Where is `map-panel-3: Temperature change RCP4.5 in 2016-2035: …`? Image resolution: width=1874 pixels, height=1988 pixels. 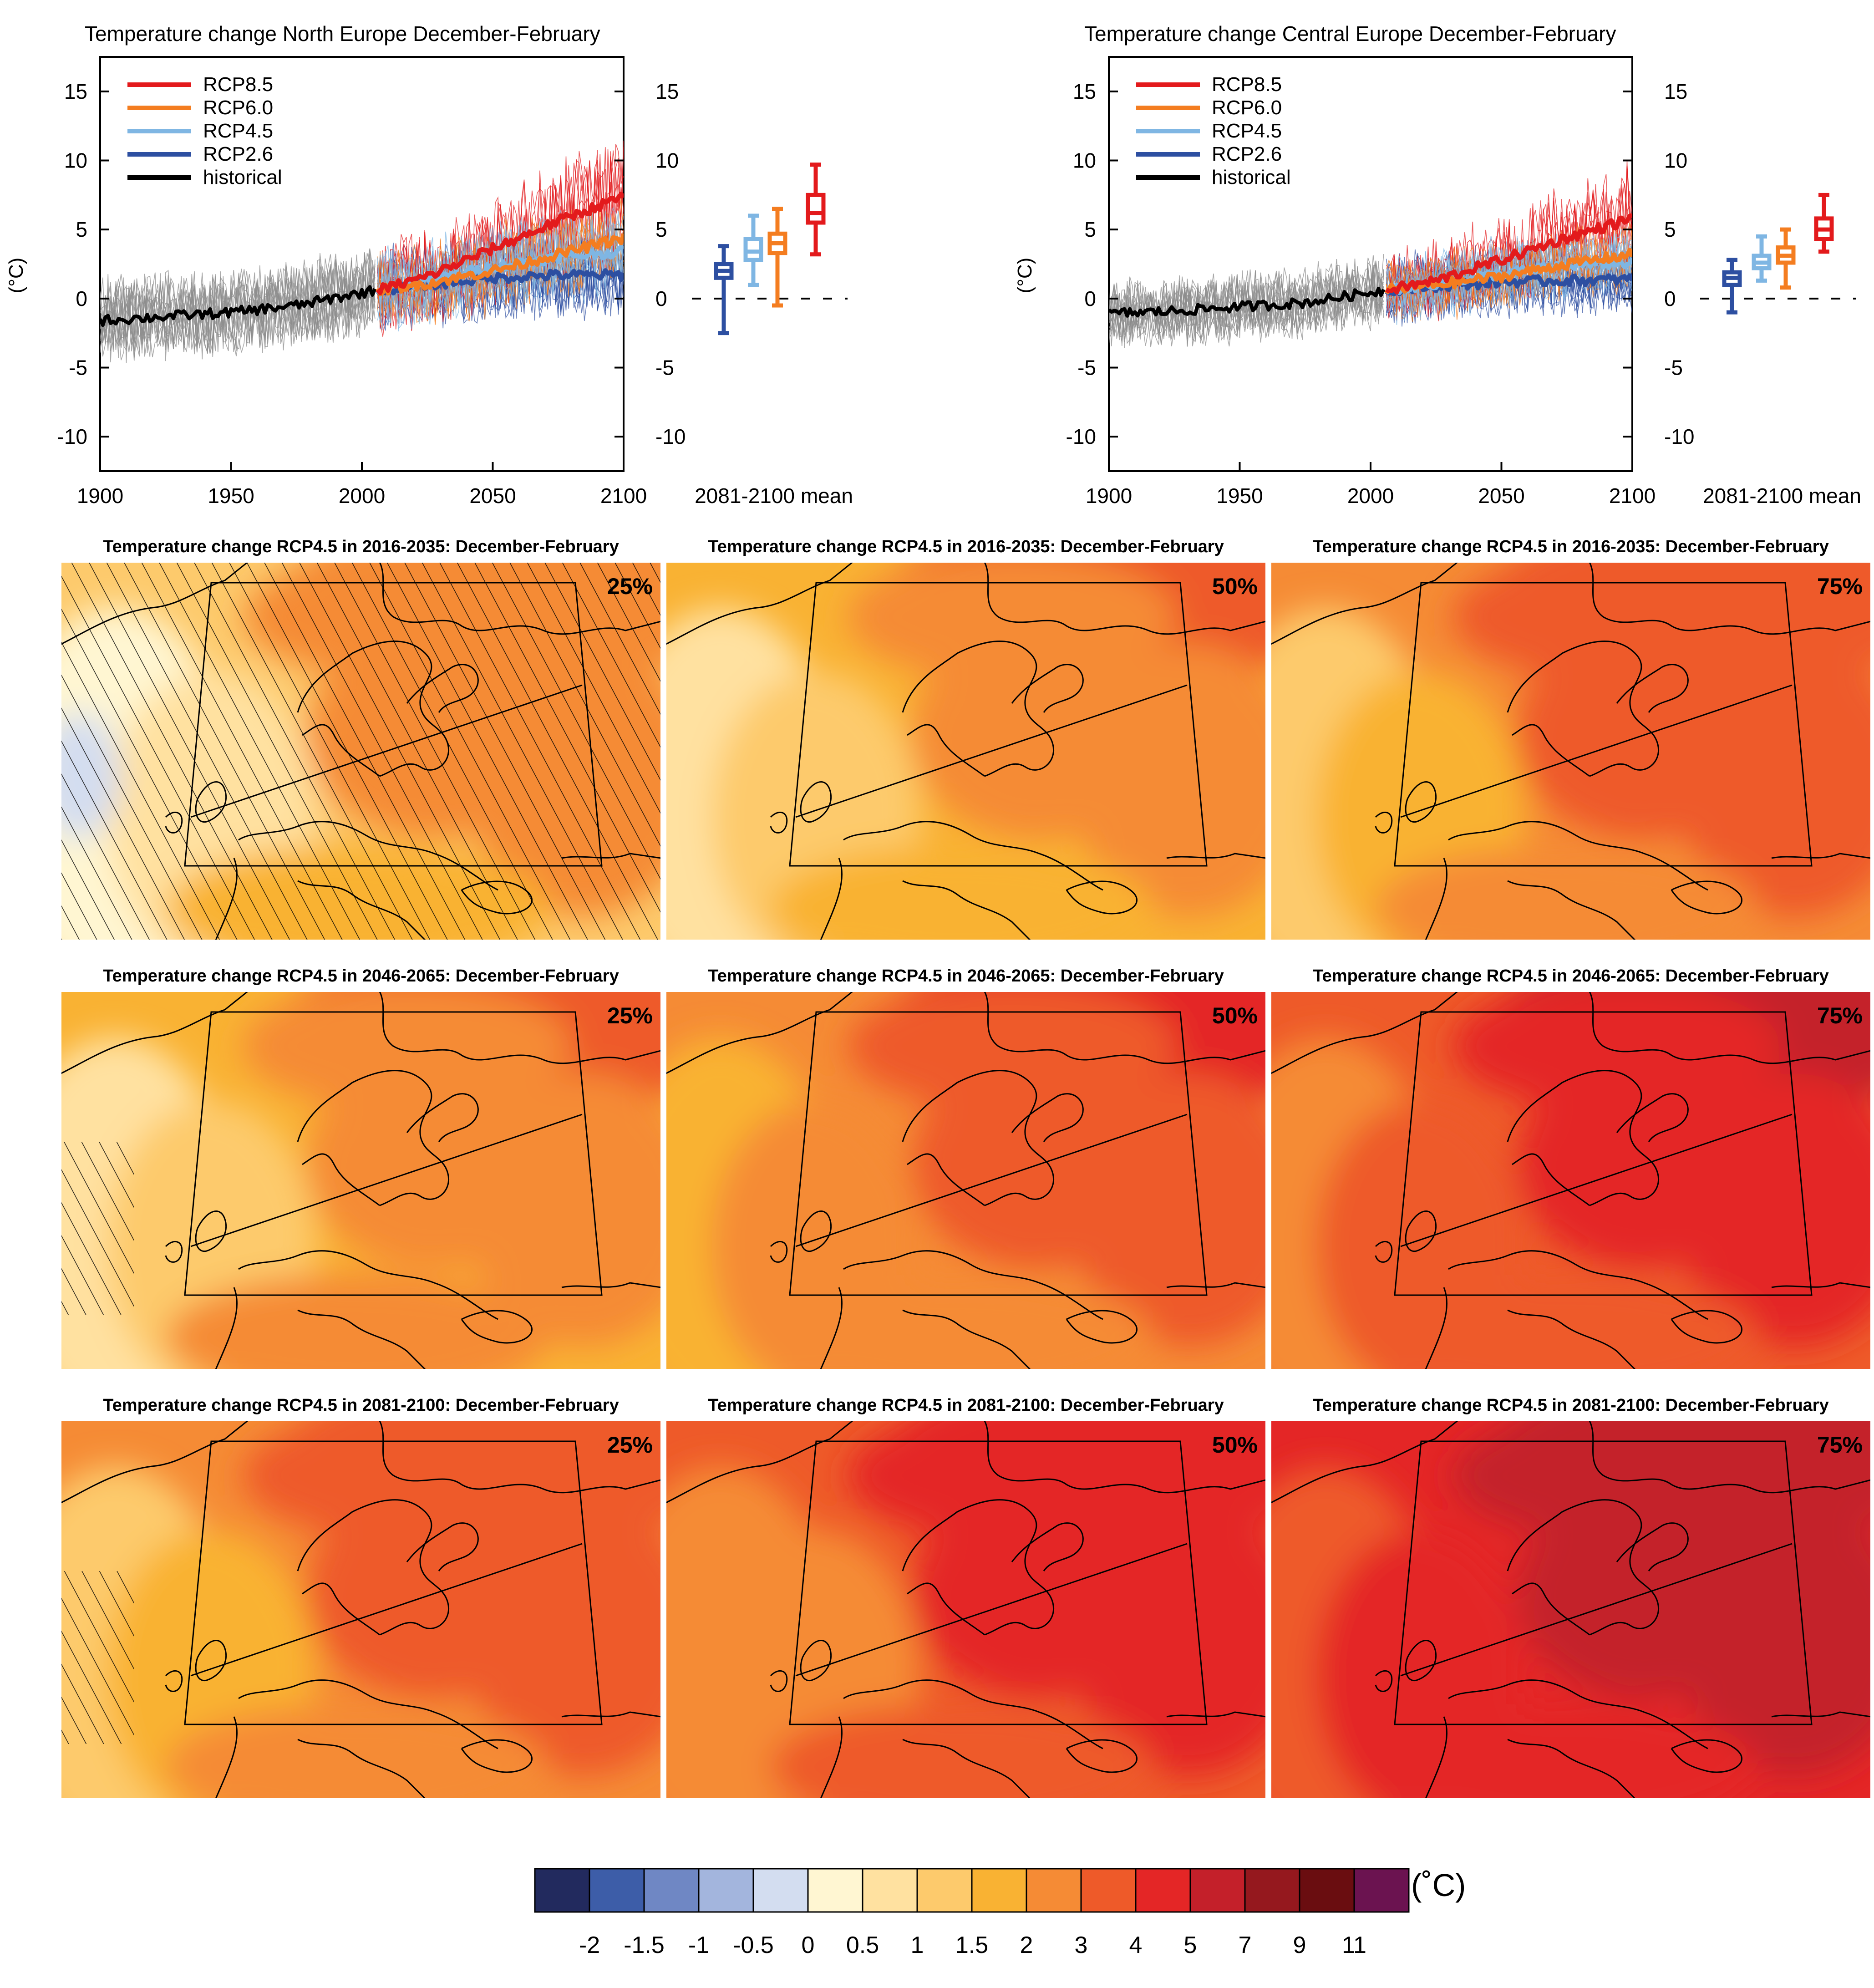 map-panel-3: Temperature change RCP4.5 in 2016-2035: … is located at coordinates (1570, 739).